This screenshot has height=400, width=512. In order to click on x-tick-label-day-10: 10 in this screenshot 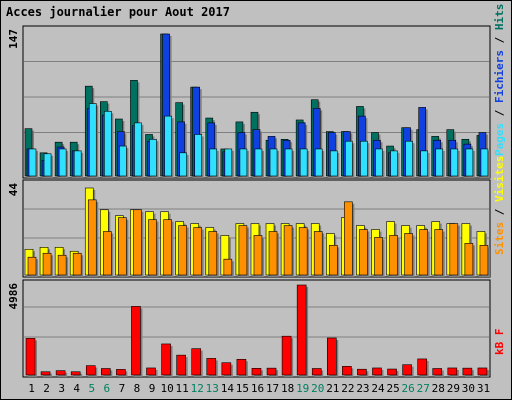, I will do `click(166, 388)`.